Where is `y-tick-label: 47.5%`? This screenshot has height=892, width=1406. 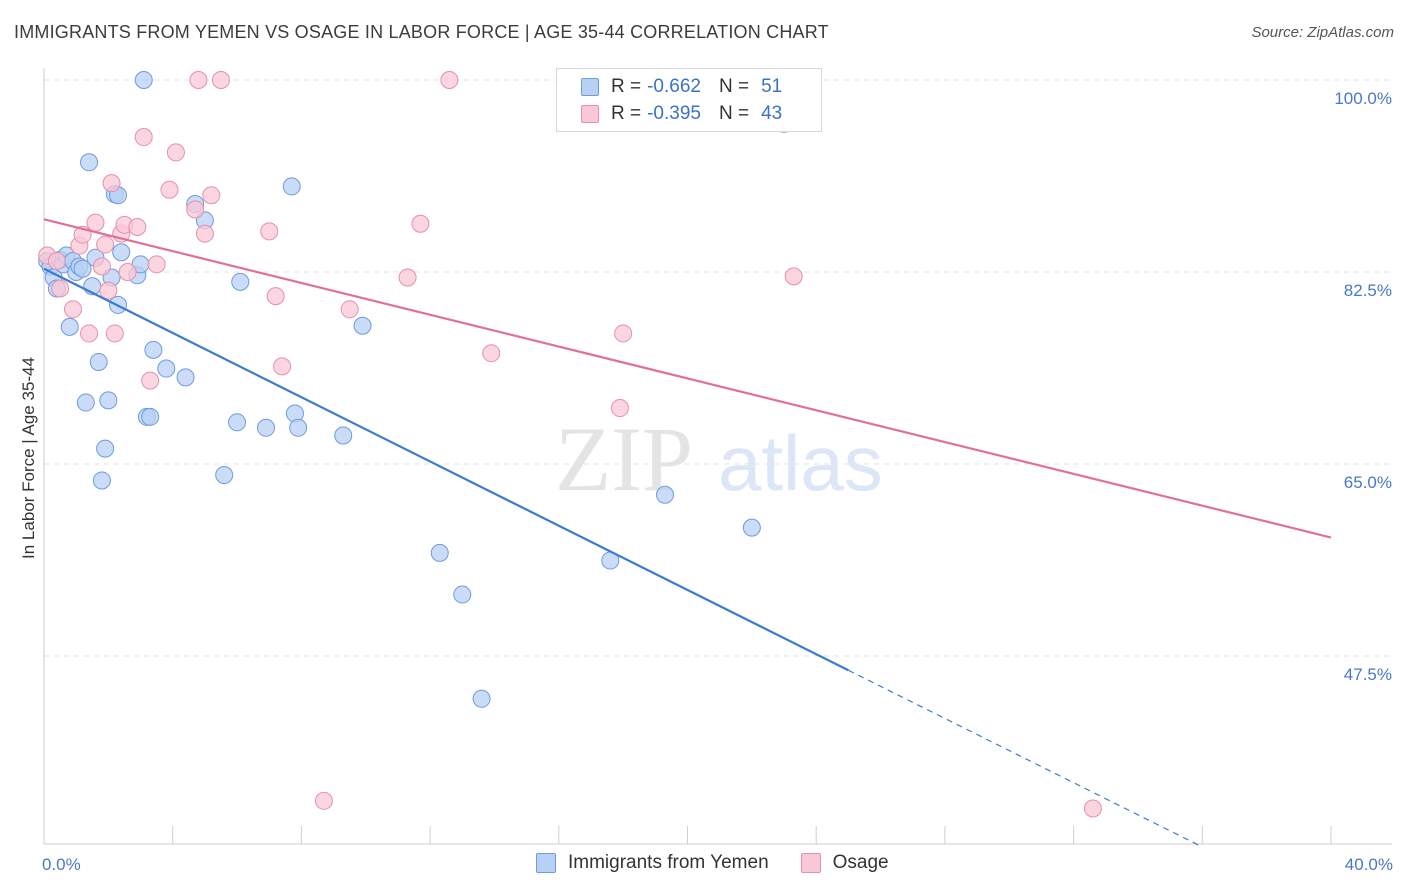 y-tick-label: 47.5% is located at coordinates (1368, 674).